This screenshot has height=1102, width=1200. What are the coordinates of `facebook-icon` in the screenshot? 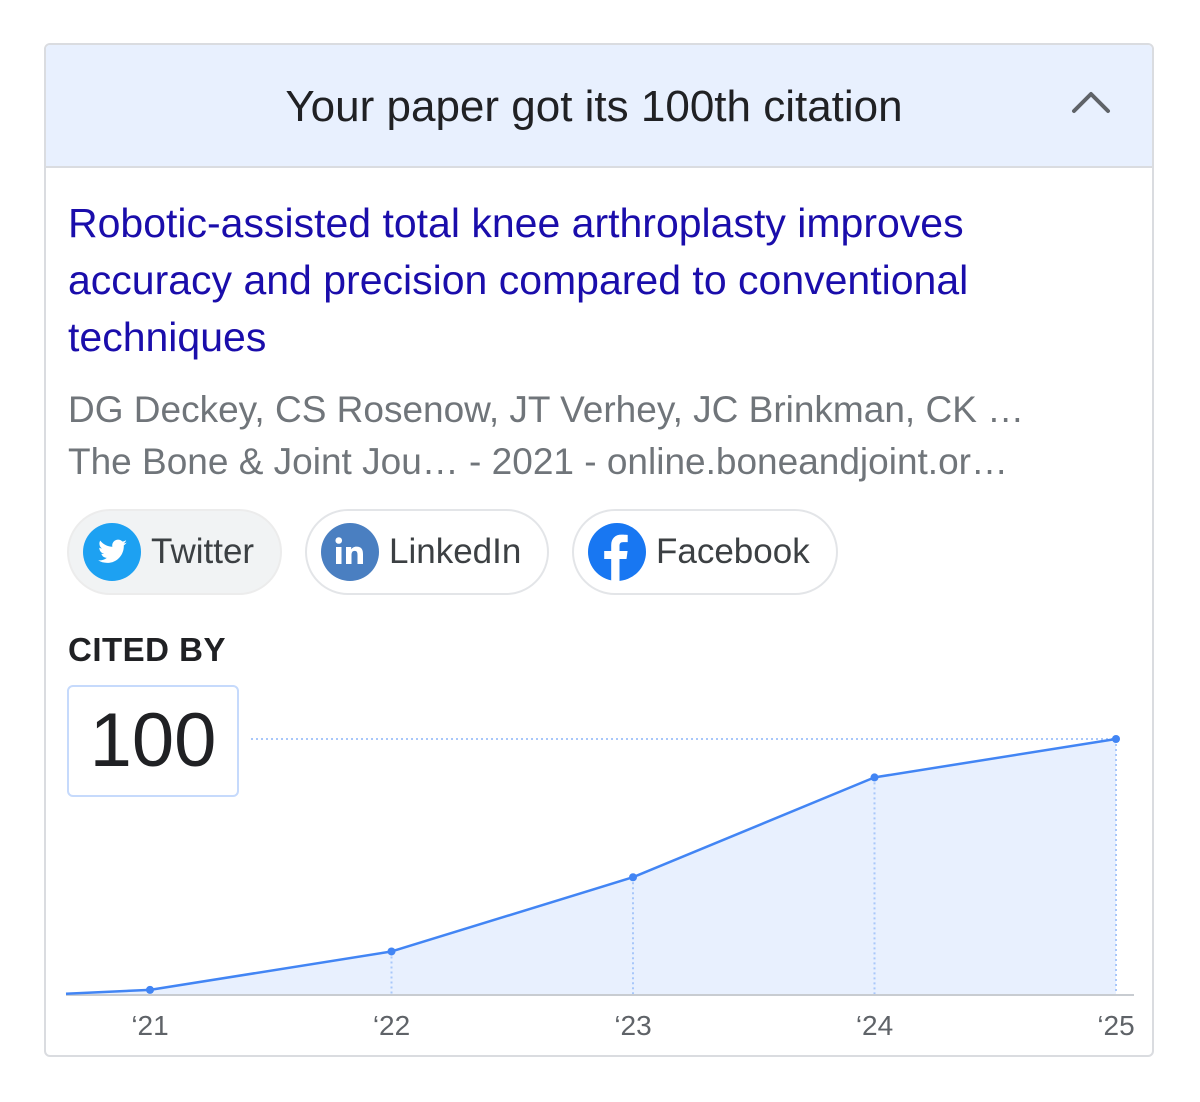 It's located at (617, 552).